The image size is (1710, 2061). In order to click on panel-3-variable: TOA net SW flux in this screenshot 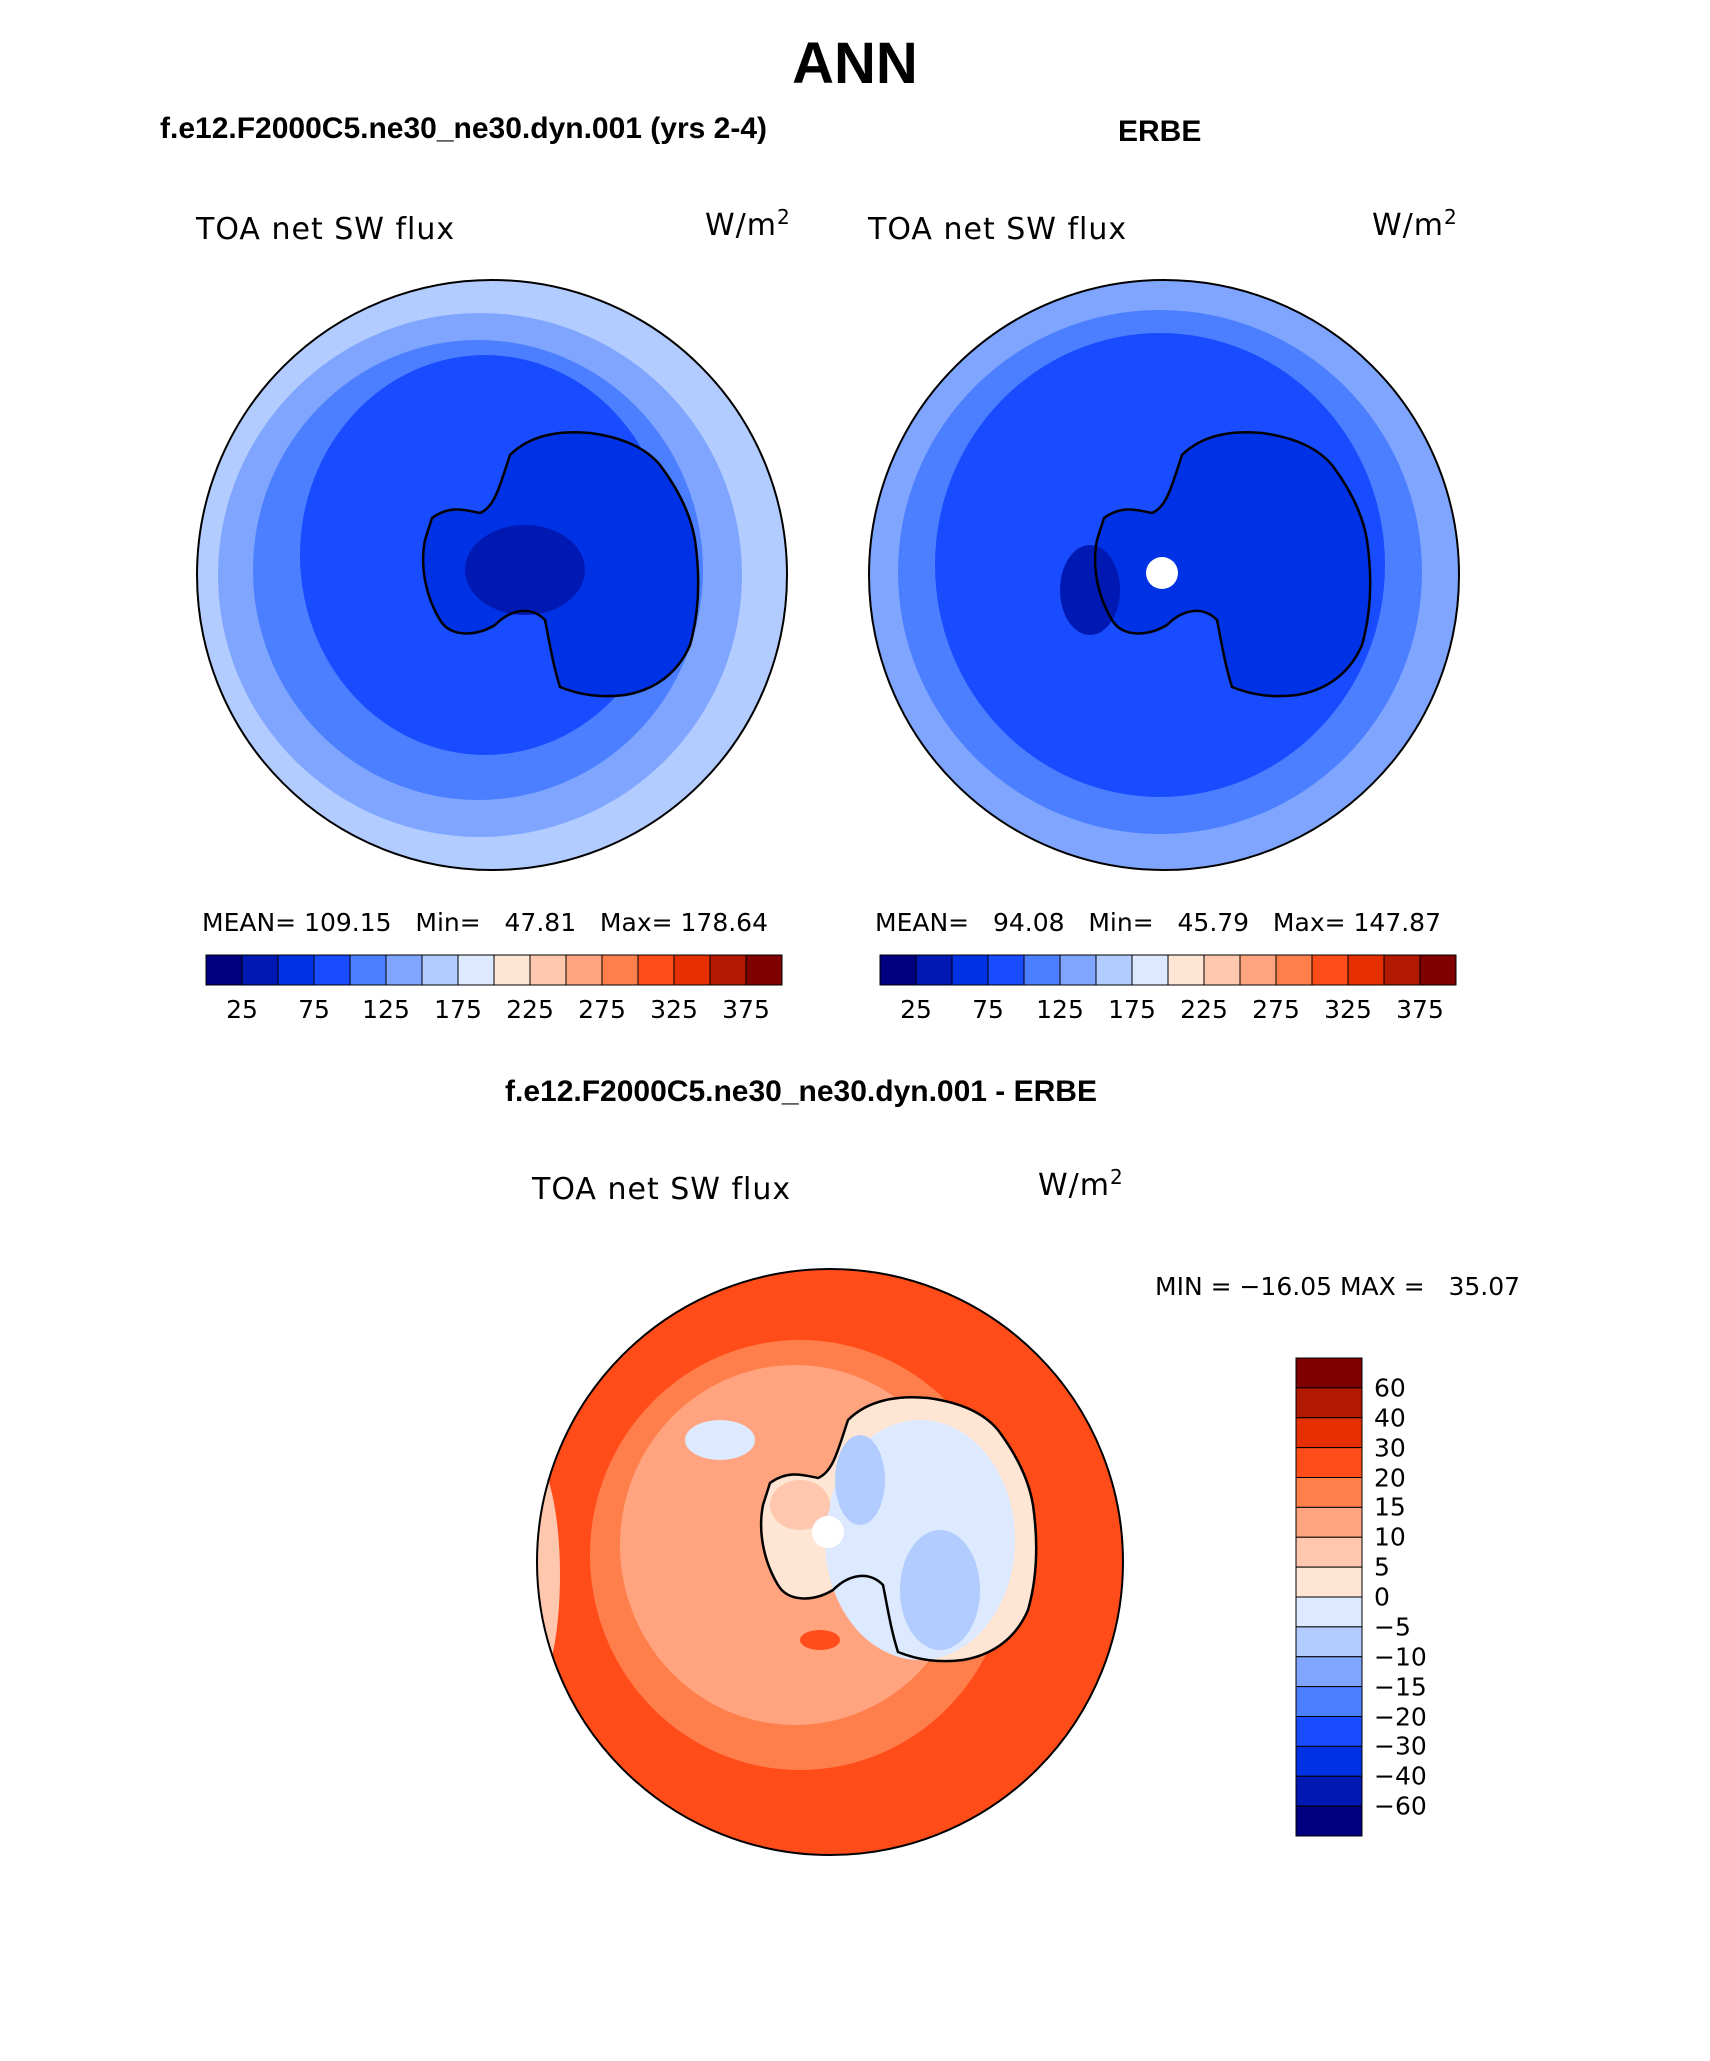, I will do `click(662, 1189)`.